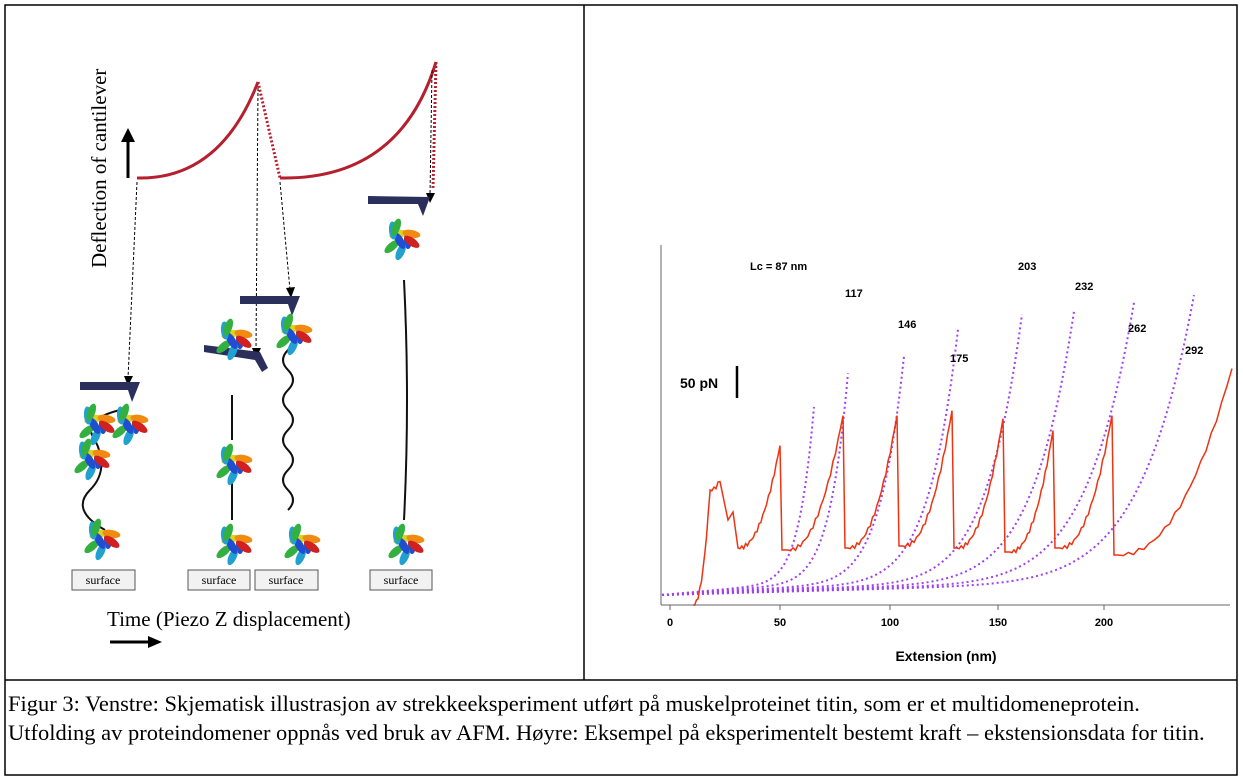 The width and height of the screenshot is (1243, 776). What do you see at coordinates (99, 168) in the screenshot?
I see `y-axis-label: Deflection of cantilever` at bounding box center [99, 168].